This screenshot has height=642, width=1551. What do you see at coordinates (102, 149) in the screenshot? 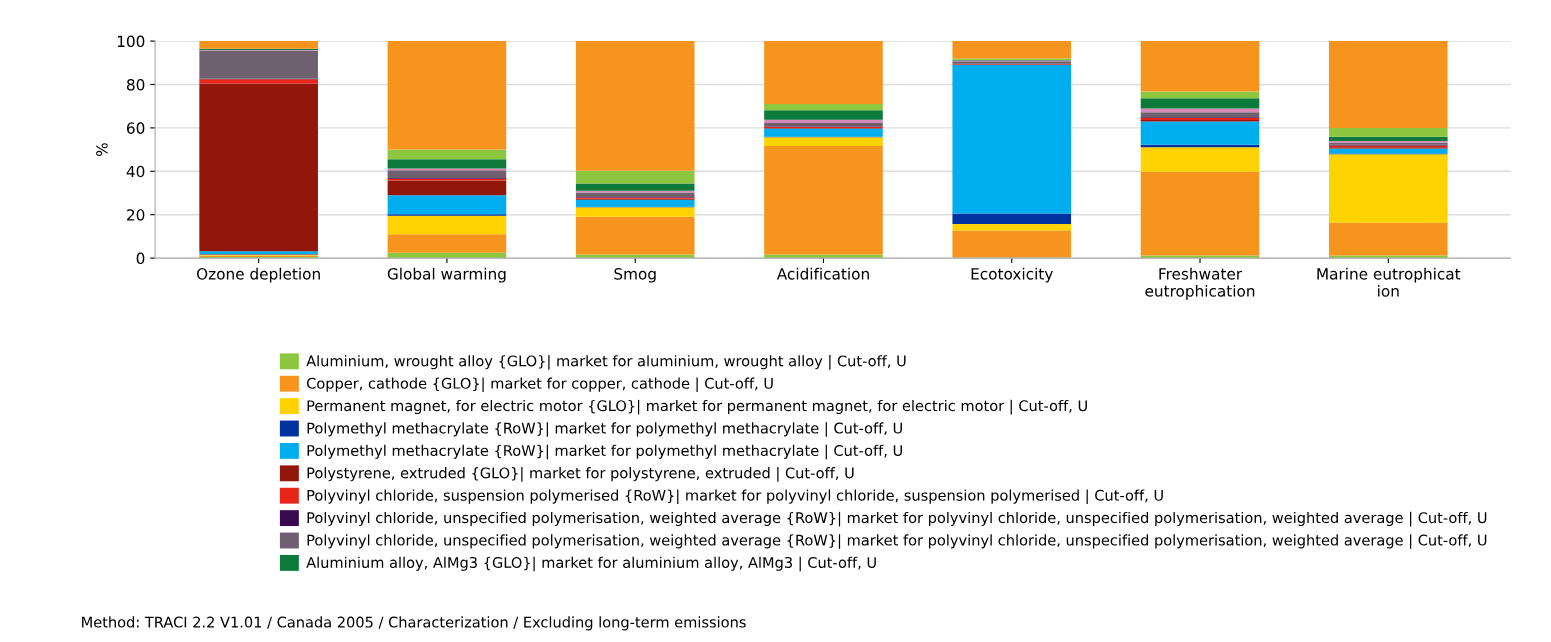
I see `y-axis-title: %` at bounding box center [102, 149].